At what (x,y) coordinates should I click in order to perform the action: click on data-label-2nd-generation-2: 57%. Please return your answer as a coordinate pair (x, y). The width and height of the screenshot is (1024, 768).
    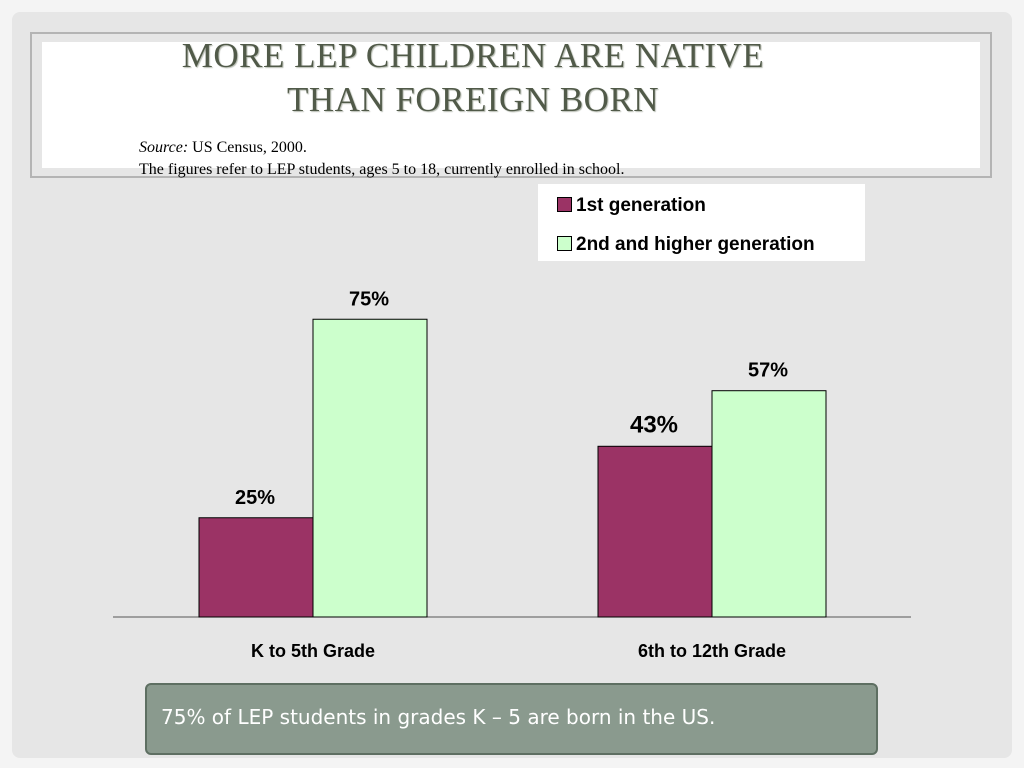
    Looking at the image, I should click on (768, 371).